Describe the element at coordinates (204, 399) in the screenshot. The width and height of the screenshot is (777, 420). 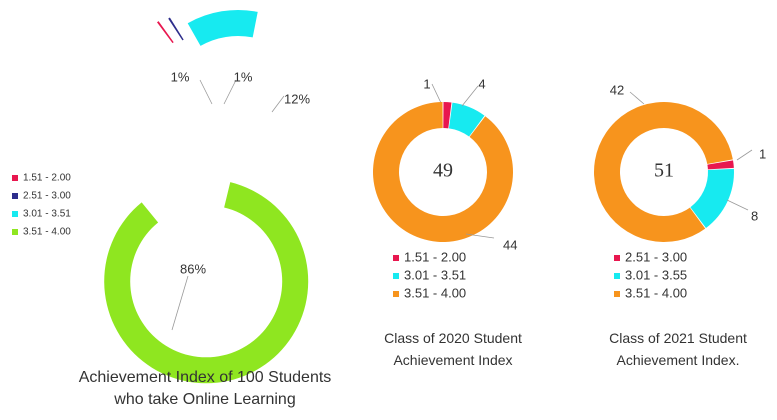
I see `chart-title-line: who take Online Learning` at that location.